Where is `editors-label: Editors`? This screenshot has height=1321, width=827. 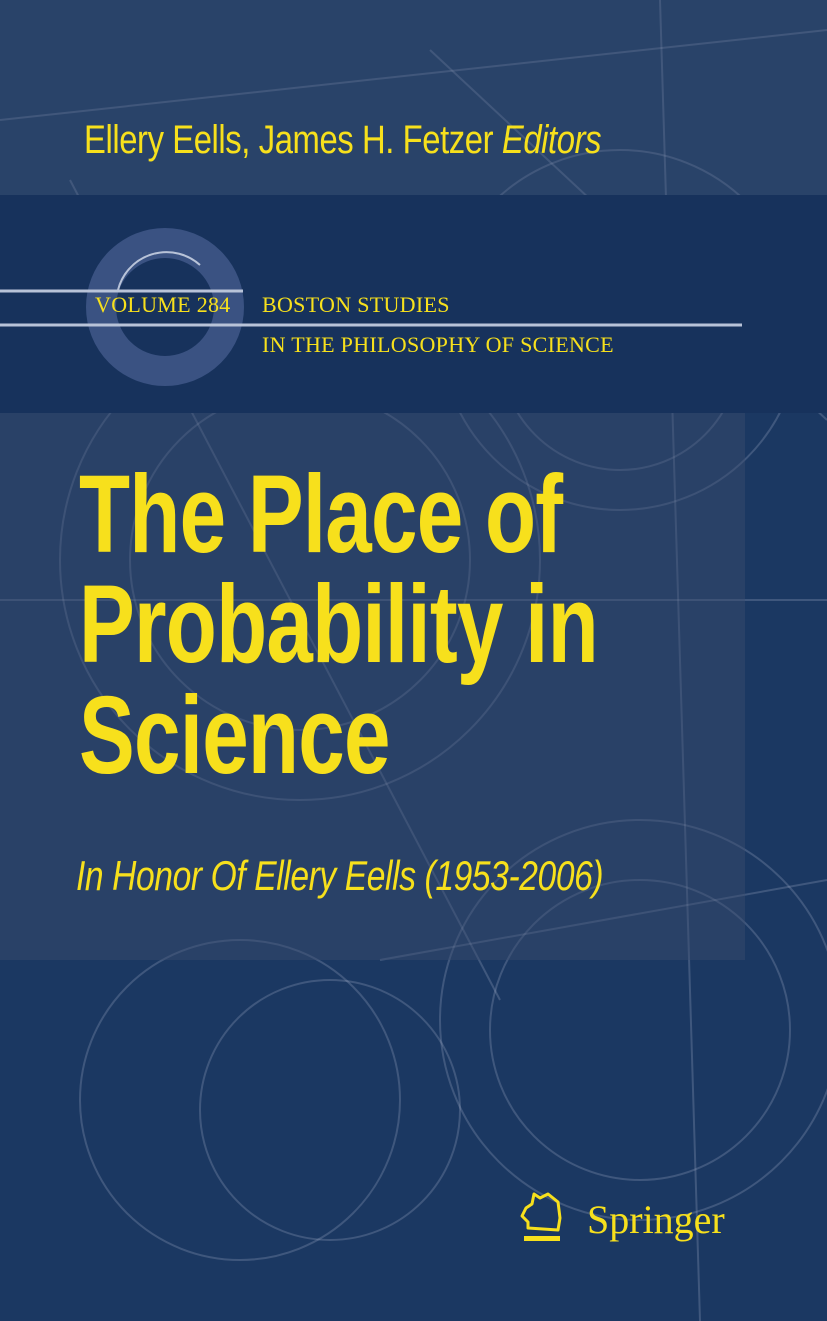 editors-label: Editors is located at coordinates (551, 140).